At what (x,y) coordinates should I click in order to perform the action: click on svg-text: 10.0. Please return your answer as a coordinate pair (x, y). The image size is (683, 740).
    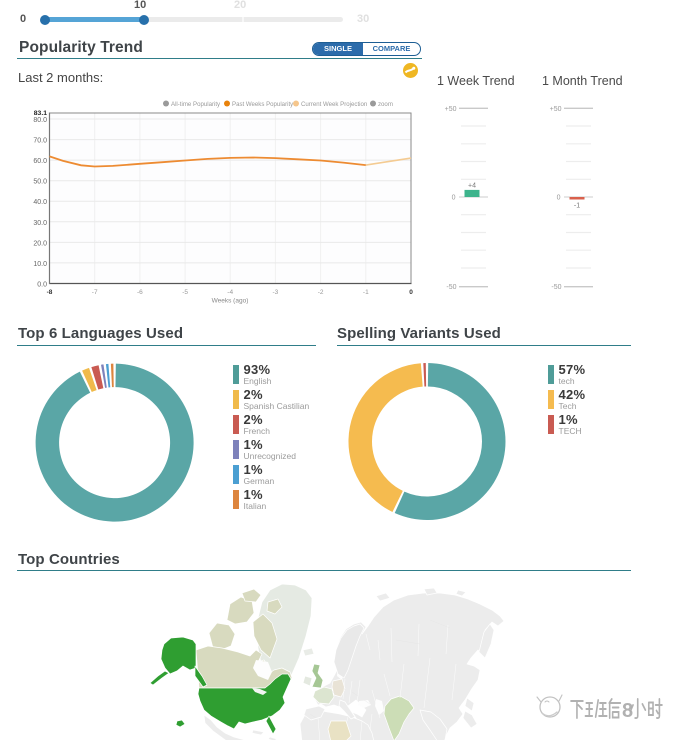
    Looking at the image, I should click on (40, 264).